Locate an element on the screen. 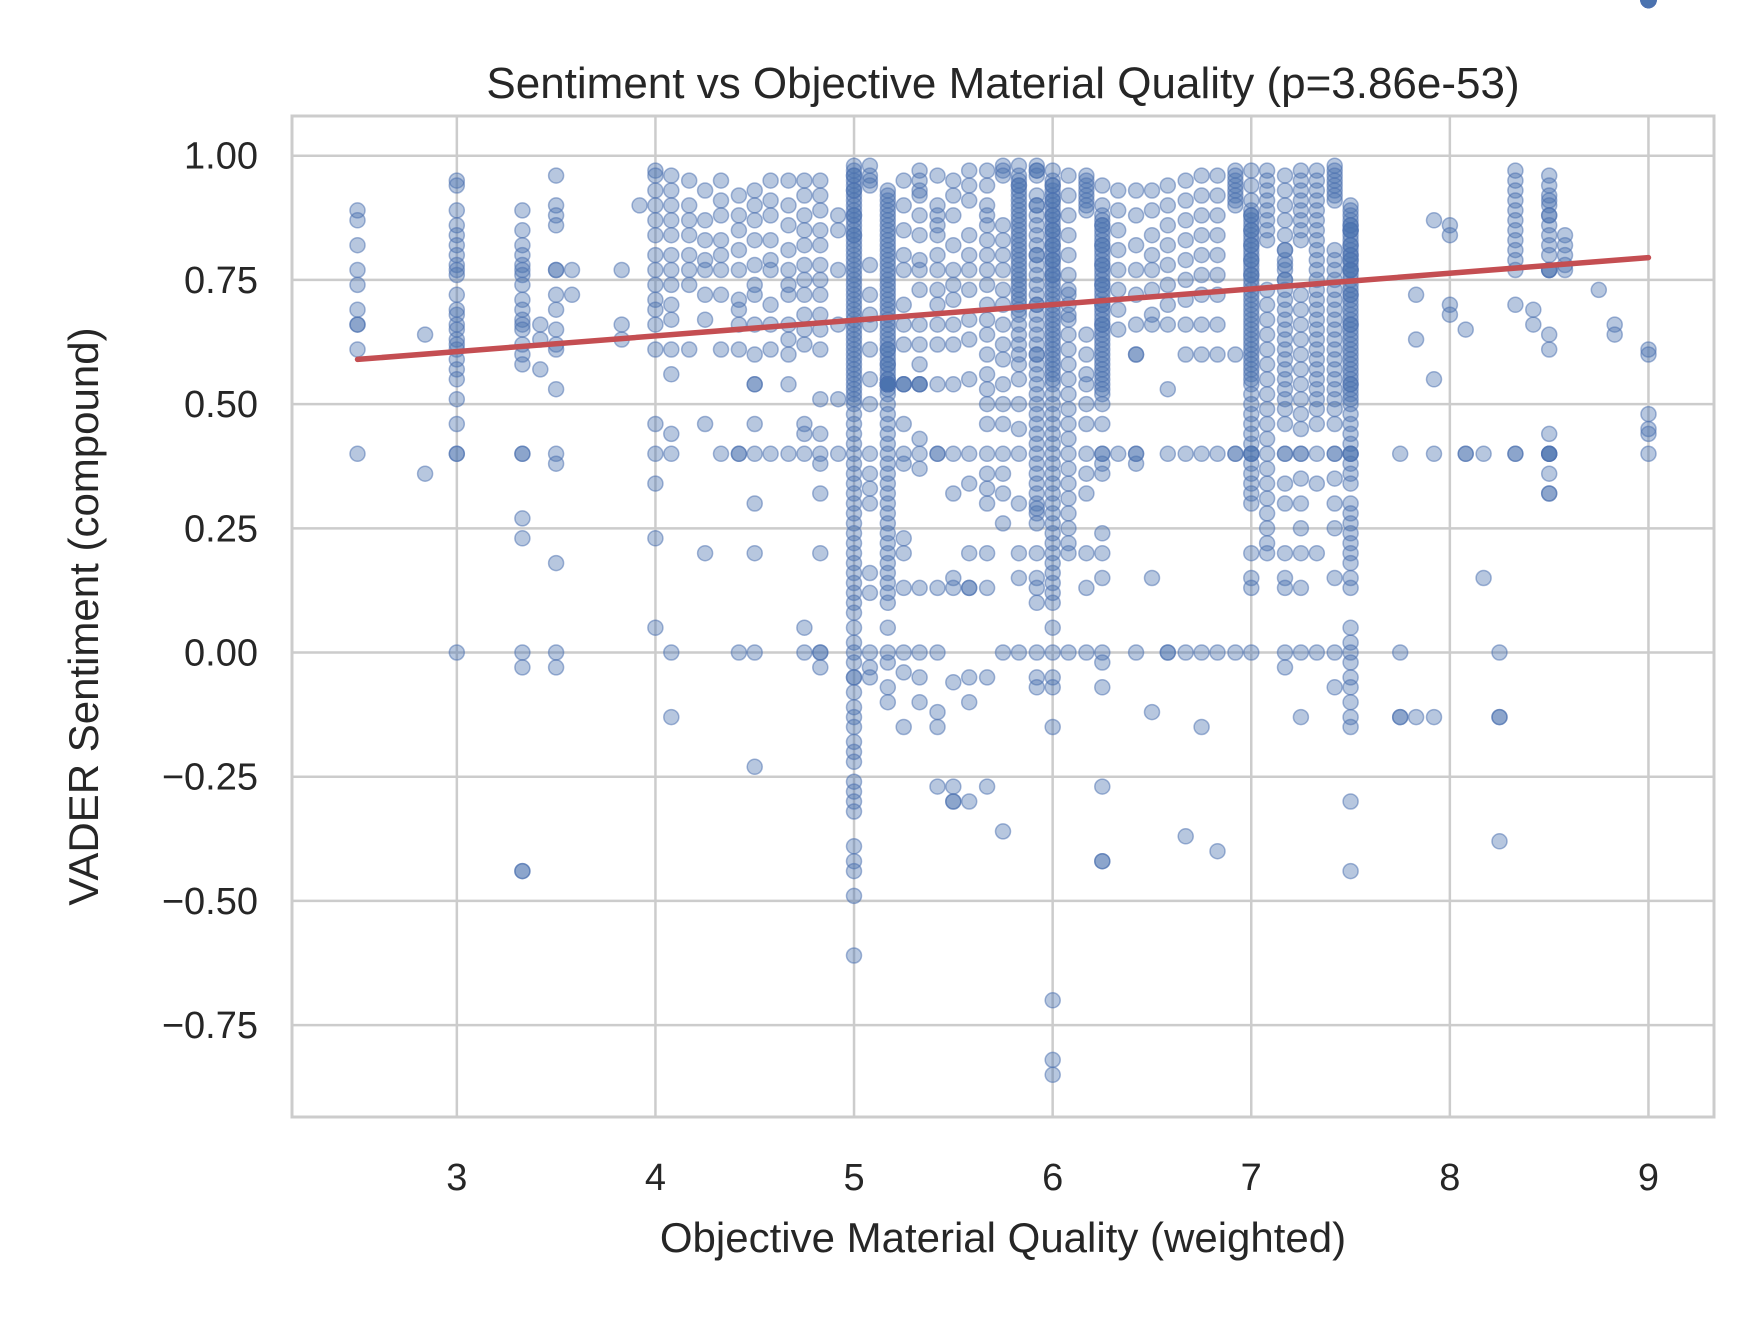 The image size is (1760, 1320). x-tick-label: 4 is located at coordinates (655, 1178).